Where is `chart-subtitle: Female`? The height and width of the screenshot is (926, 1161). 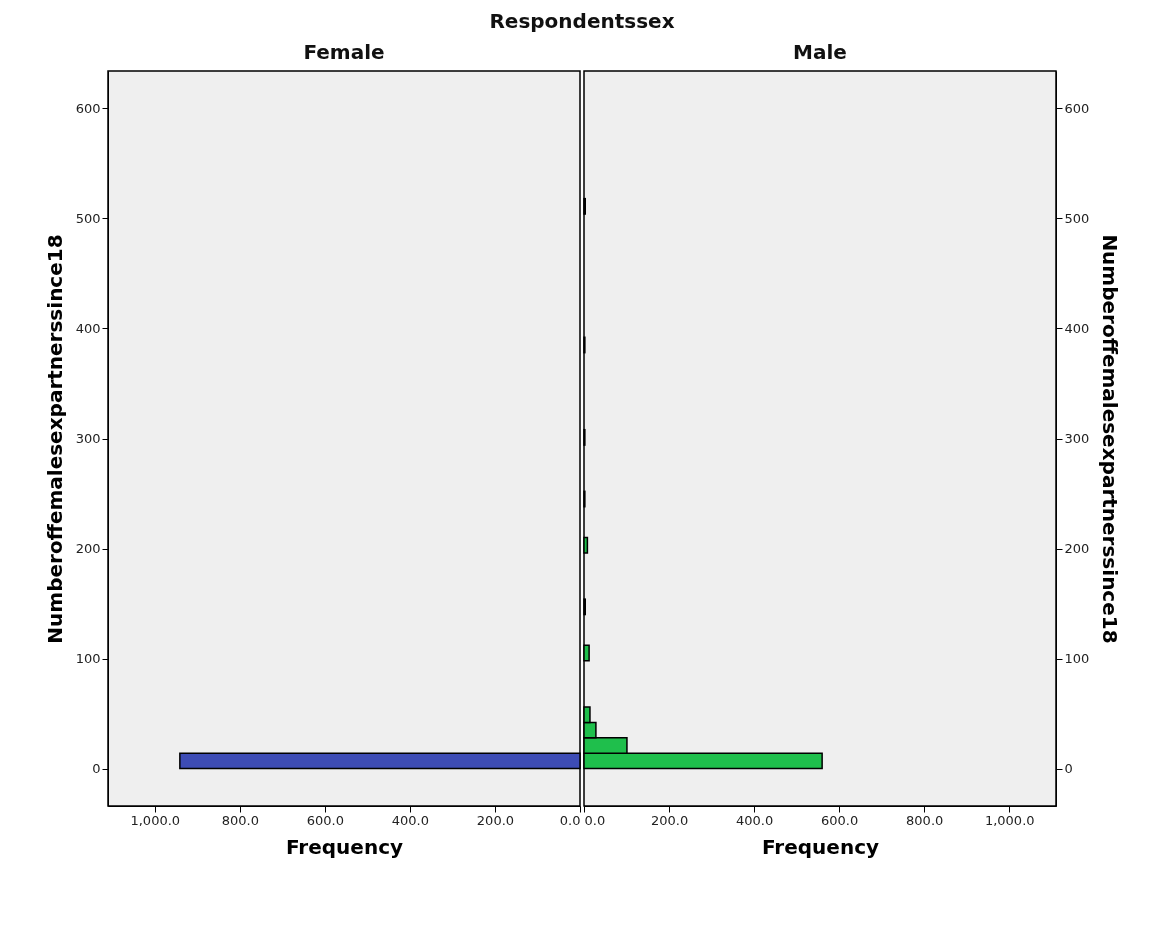
chart-subtitle: Female is located at coordinates (344, 52).